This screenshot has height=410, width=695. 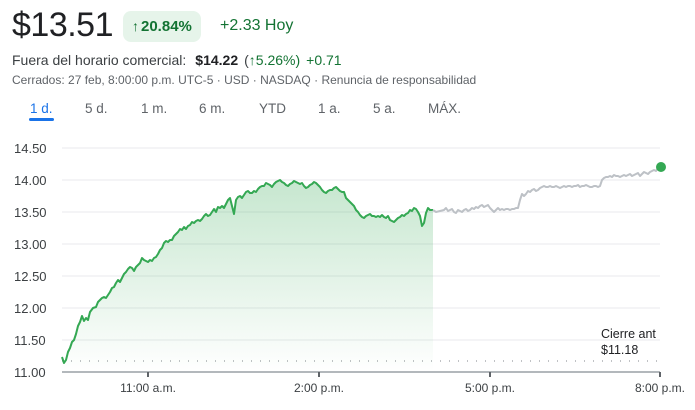 What do you see at coordinates (30, 180) in the screenshot?
I see `y-tick-1400: 14.00` at bounding box center [30, 180].